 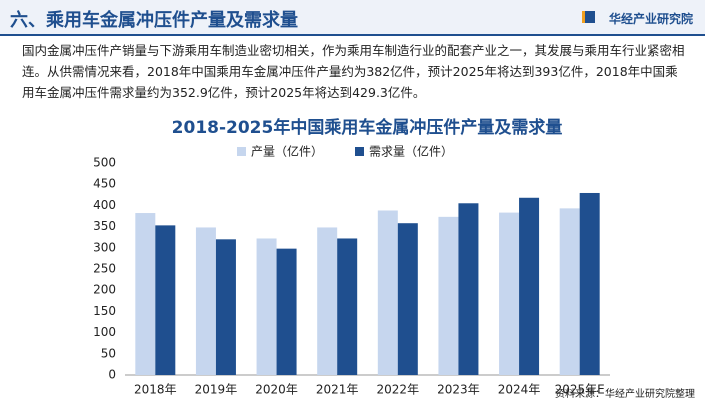 What do you see at coordinates (337, 390) in the screenshot?
I see `x-tick-label: 2021年` at bounding box center [337, 390].